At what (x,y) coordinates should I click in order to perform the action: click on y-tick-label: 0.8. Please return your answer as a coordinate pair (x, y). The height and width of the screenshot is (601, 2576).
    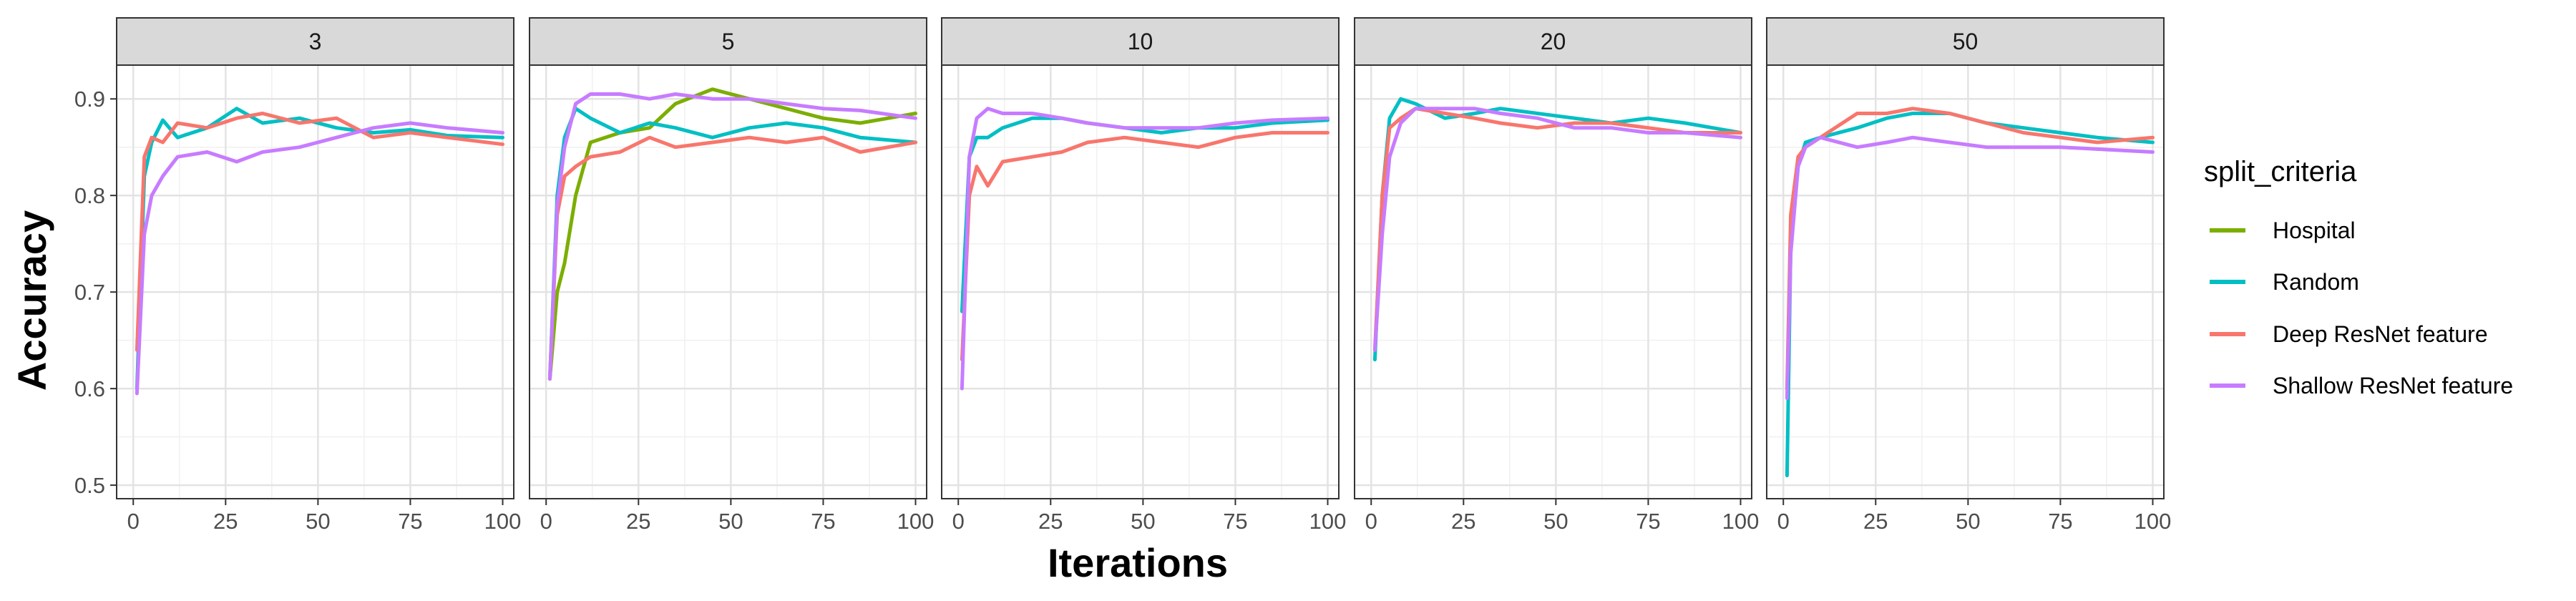
    Looking at the image, I should click on (89, 195).